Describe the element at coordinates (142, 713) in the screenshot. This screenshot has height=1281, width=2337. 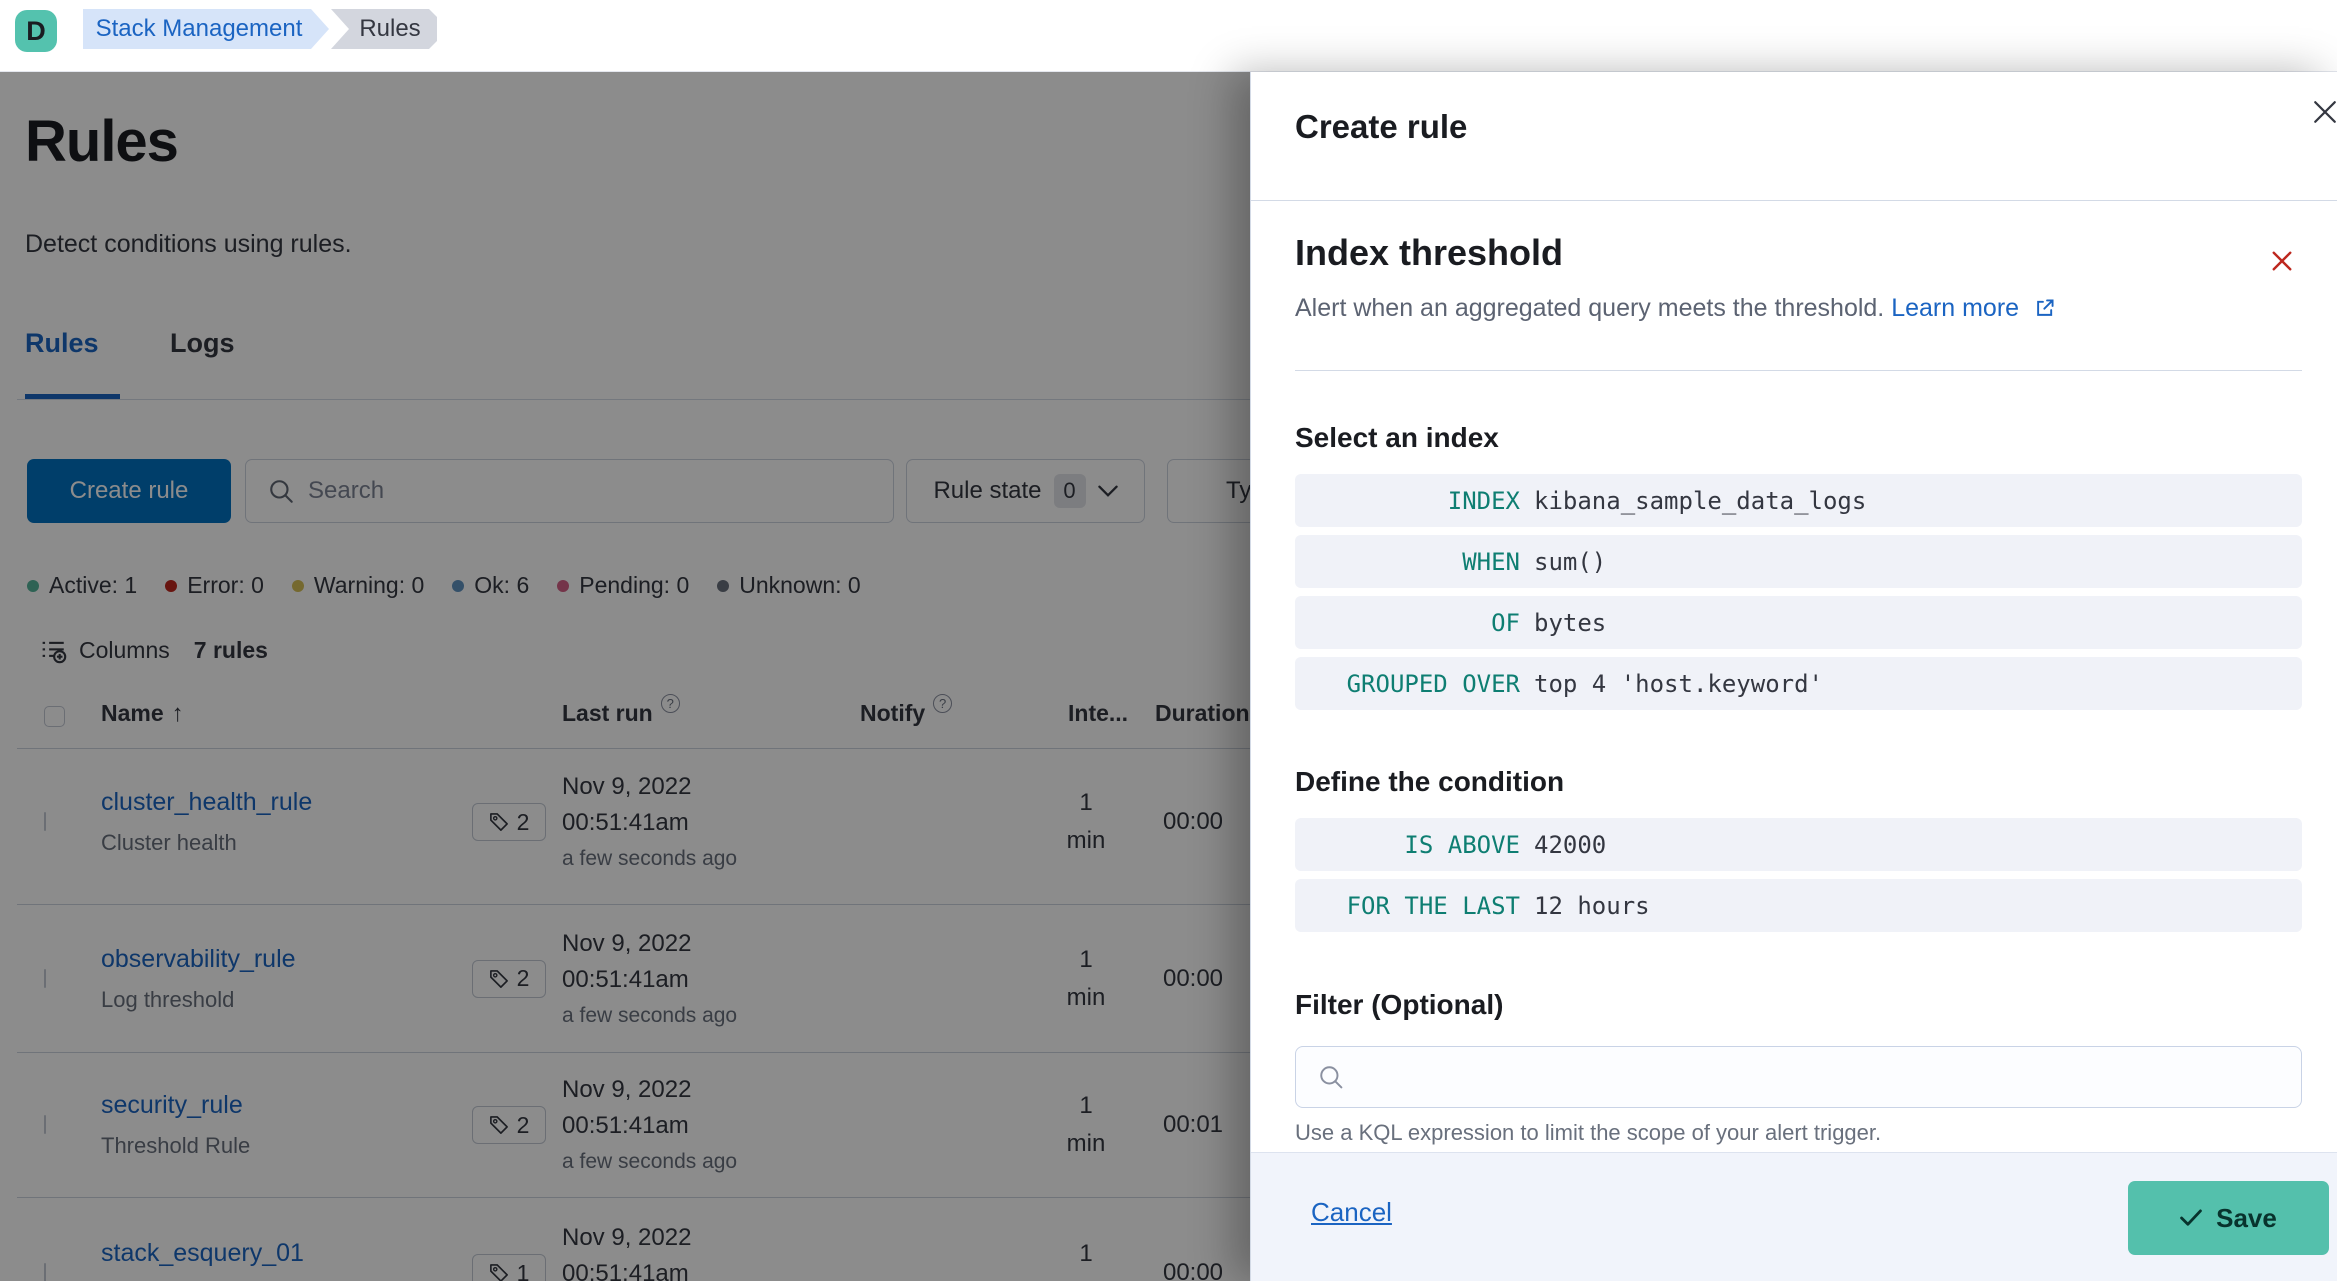
I see `col-name: Name ↑` at that location.